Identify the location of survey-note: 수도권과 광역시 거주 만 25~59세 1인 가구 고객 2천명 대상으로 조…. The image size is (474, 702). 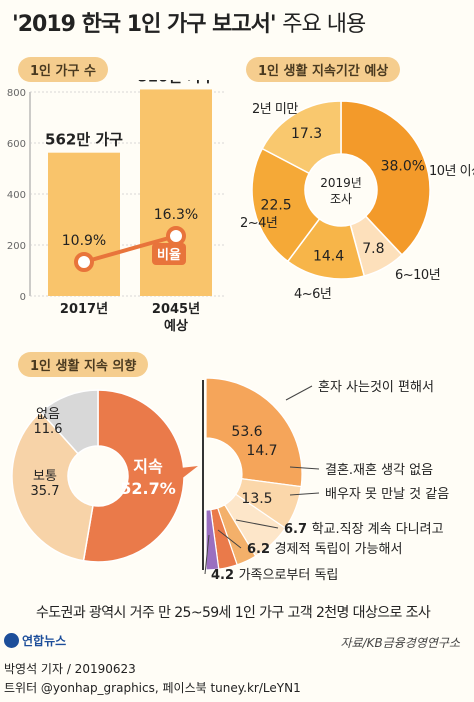
(233, 613).